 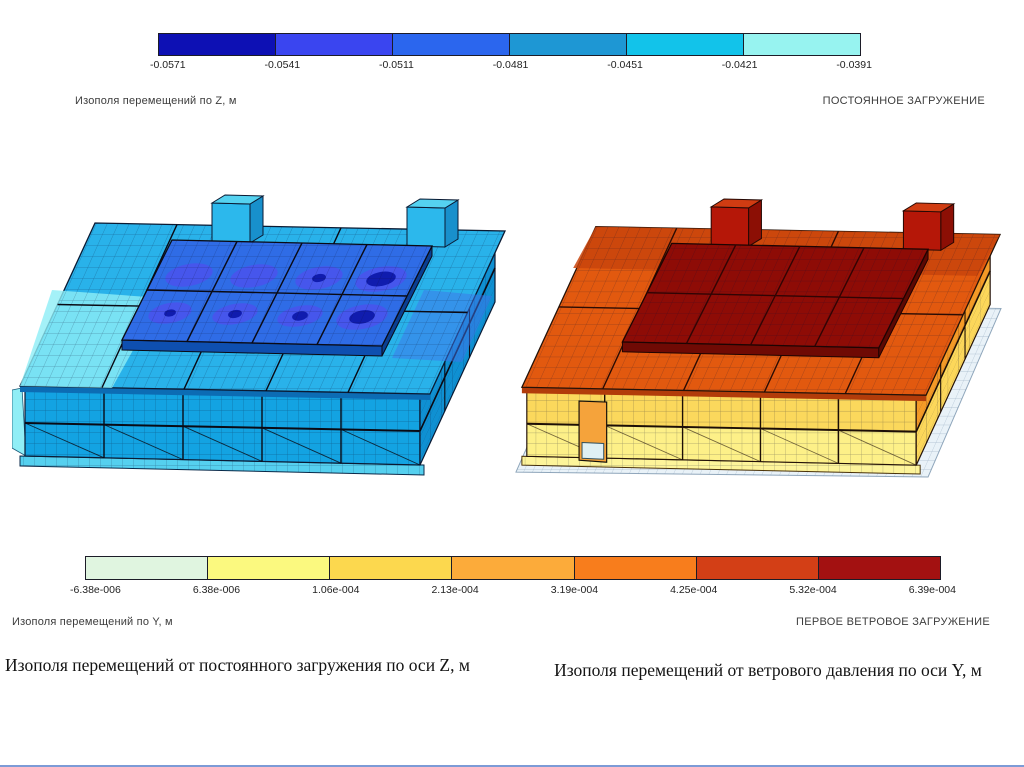 I want to click on legend-y-title: Изополя перемещений по Y, м, so click(x=92, y=622).